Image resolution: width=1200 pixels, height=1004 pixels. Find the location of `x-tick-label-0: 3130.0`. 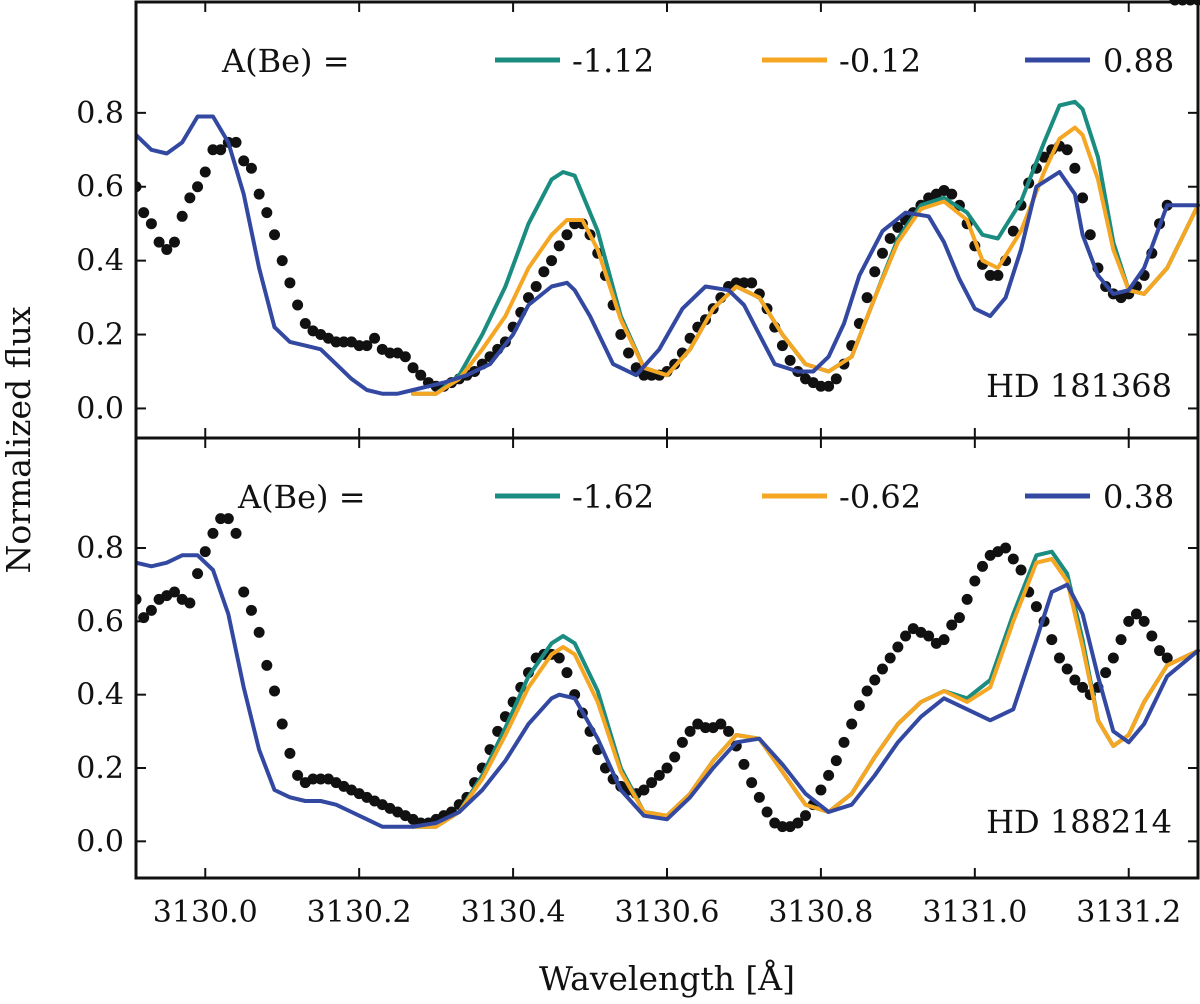

x-tick-label-0: 3130.0 is located at coordinates (205, 912).